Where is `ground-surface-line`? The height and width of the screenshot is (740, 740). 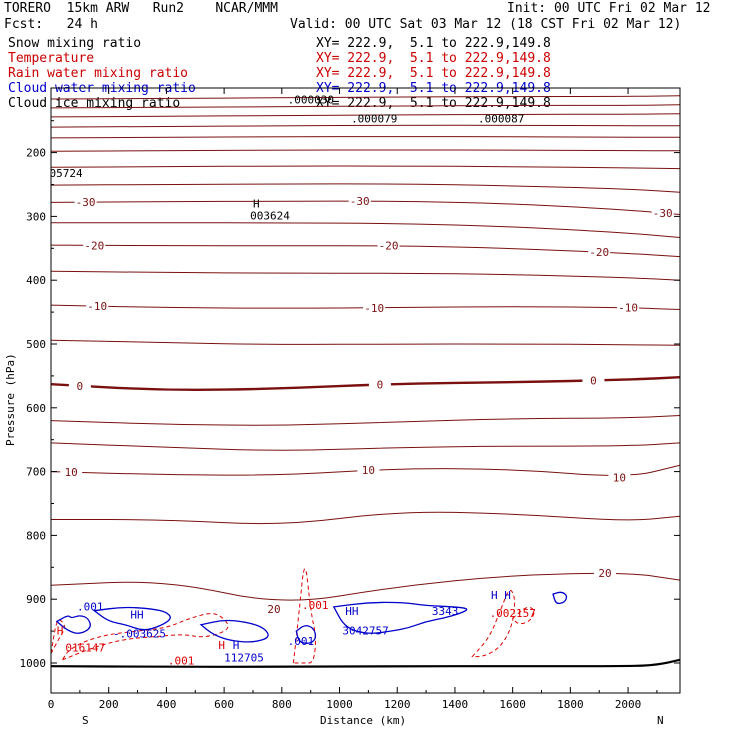
ground-surface-line is located at coordinates (365, 663).